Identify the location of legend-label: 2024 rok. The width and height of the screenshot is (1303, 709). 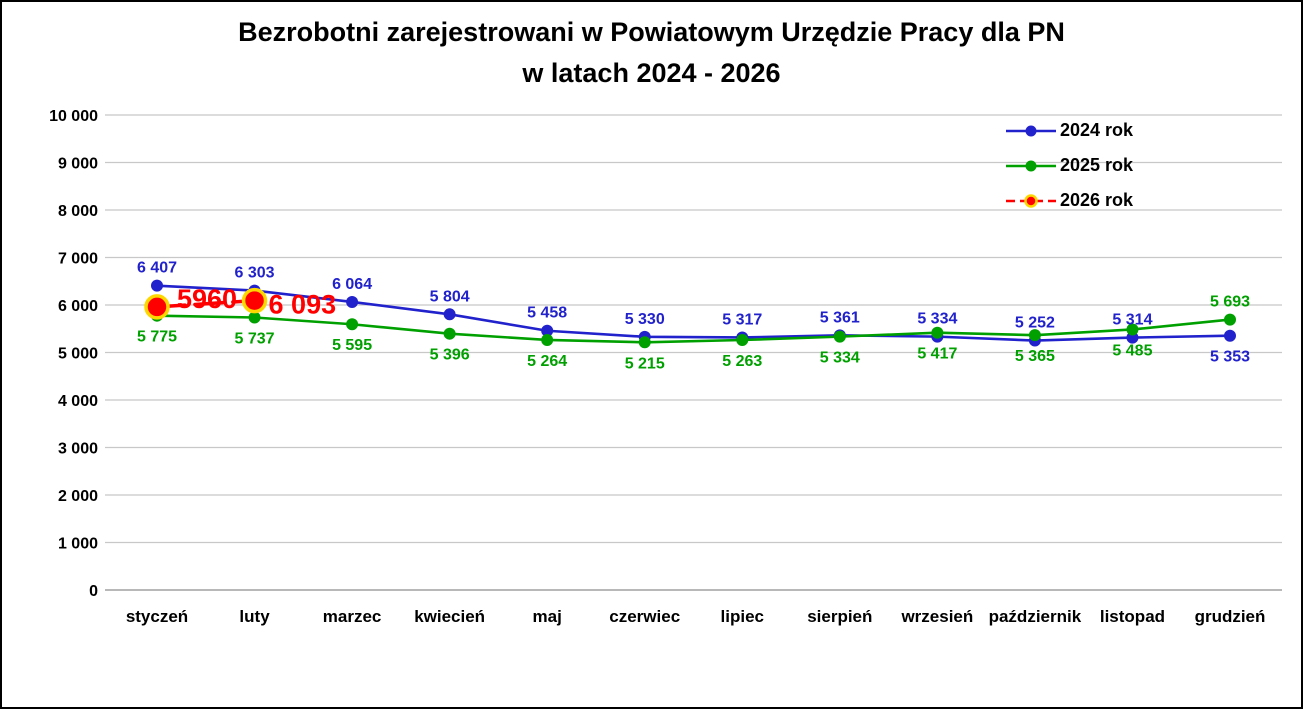
(1097, 130).